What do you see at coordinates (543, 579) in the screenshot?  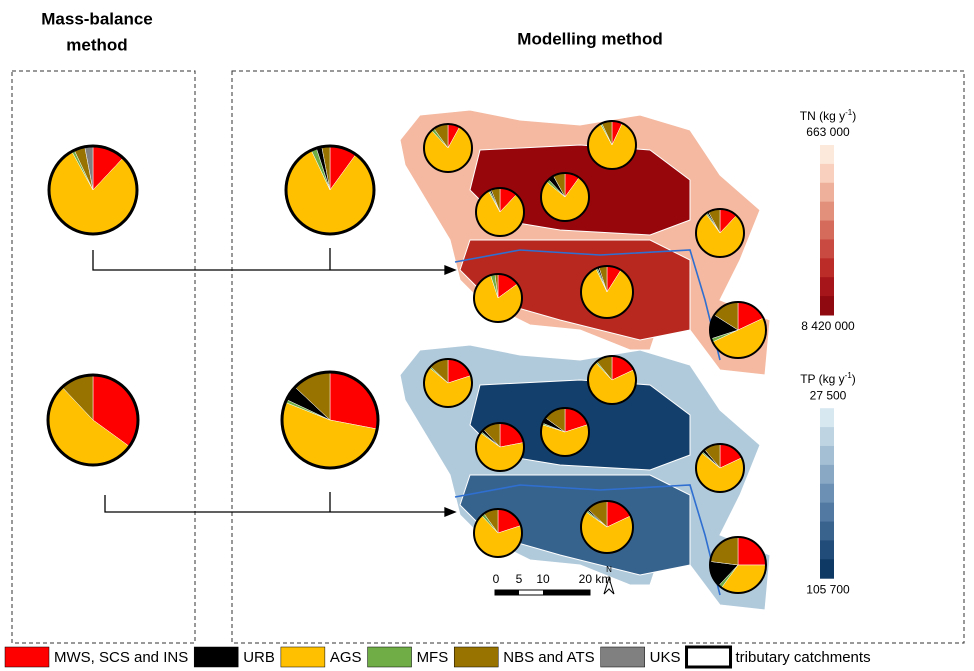 I see `scale-label: 10` at bounding box center [543, 579].